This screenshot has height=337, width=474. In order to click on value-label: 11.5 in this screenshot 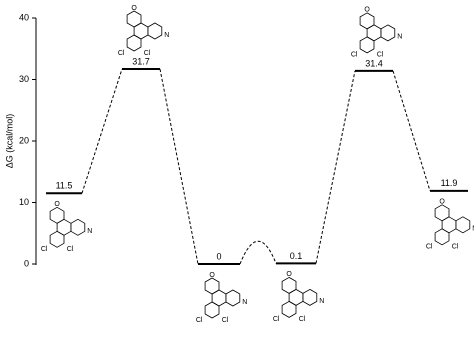, I will do `click(64, 186)`.